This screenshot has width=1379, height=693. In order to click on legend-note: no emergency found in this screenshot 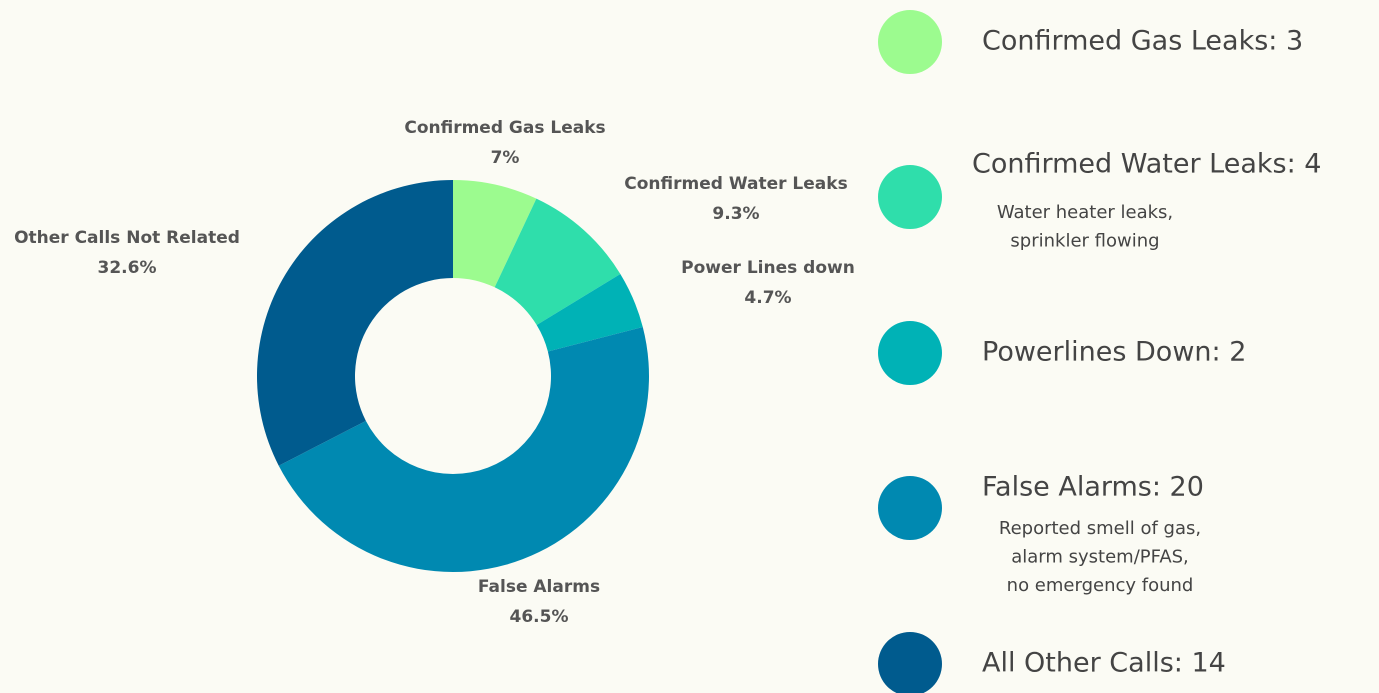, I will do `click(1100, 585)`.